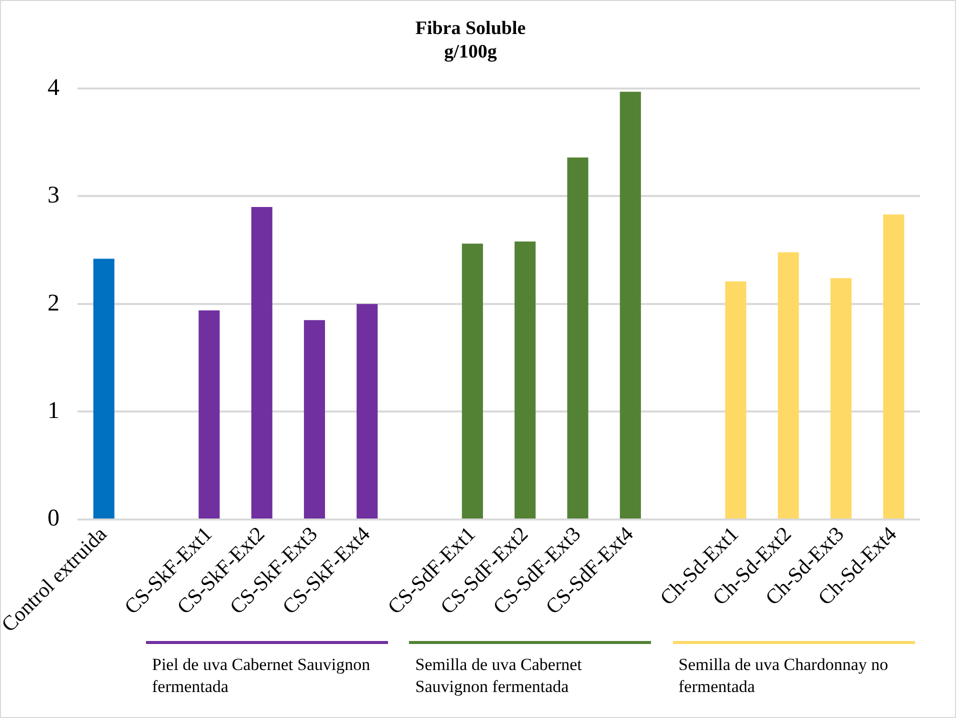  What do you see at coordinates (471, 52) in the screenshot?
I see `chart-subtitle: g/100g` at bounding box center [471, 52].